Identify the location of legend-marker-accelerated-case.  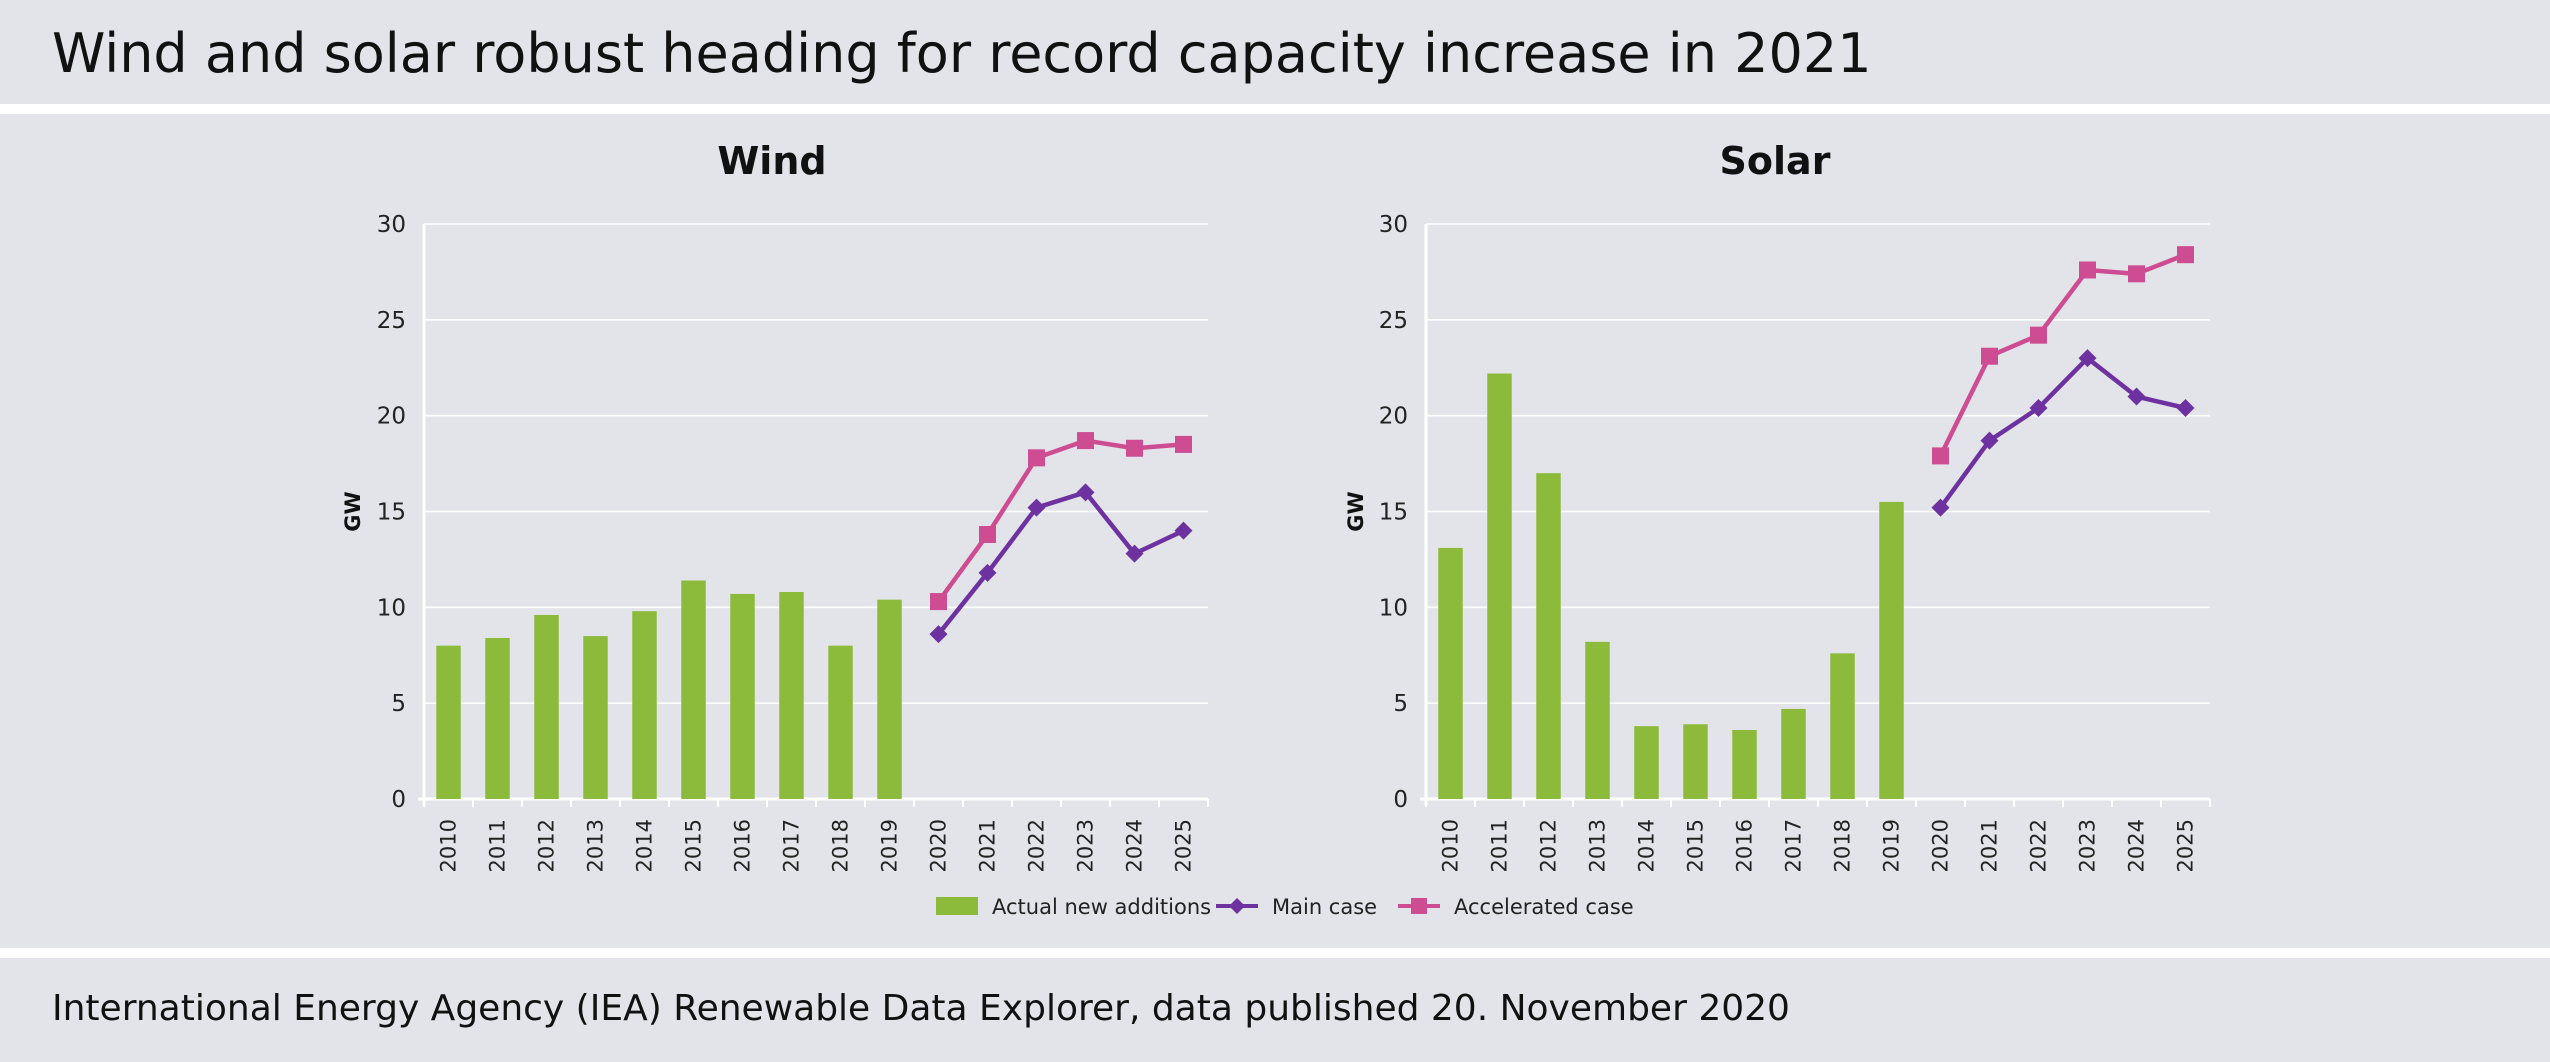
(1419, 906).